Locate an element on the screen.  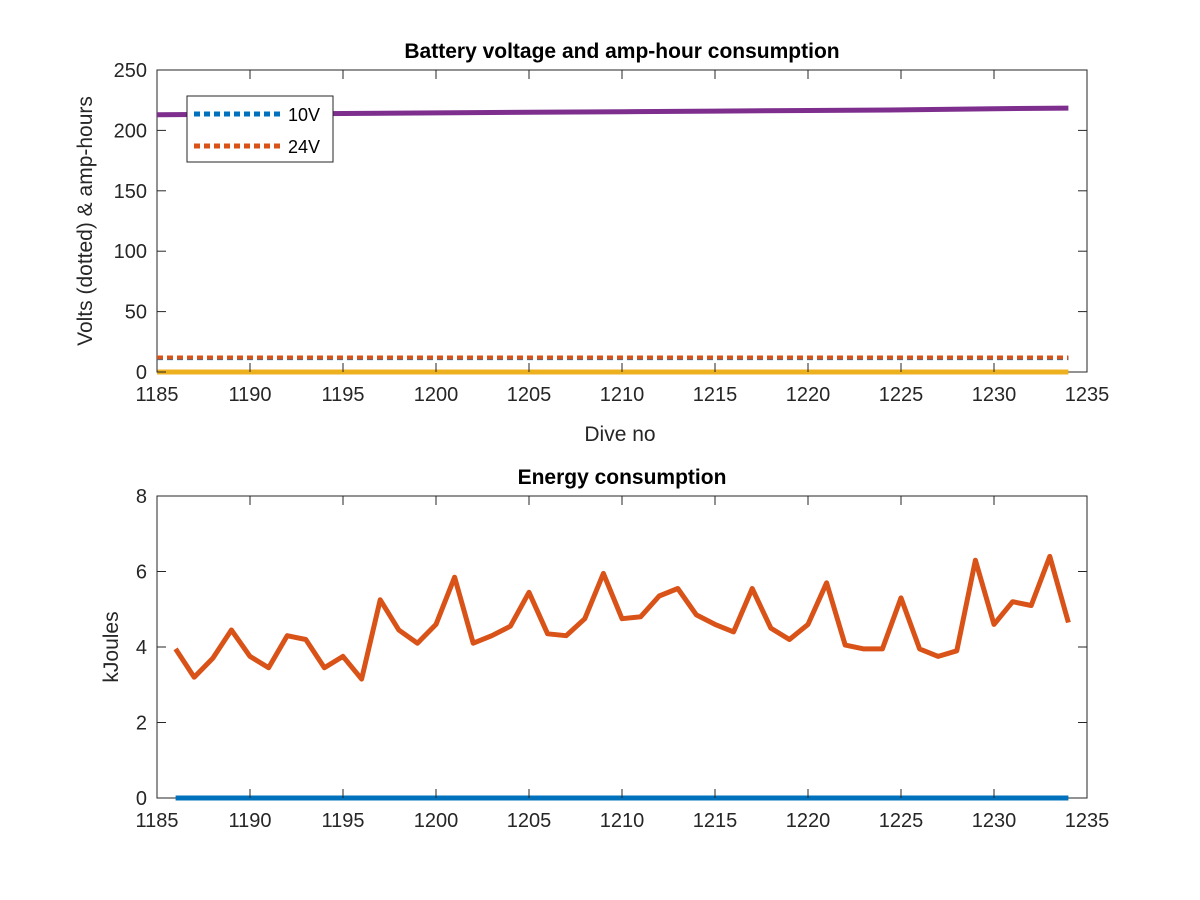
voltage-x-tick-label: 1210 is located at coordinates (622, 395).